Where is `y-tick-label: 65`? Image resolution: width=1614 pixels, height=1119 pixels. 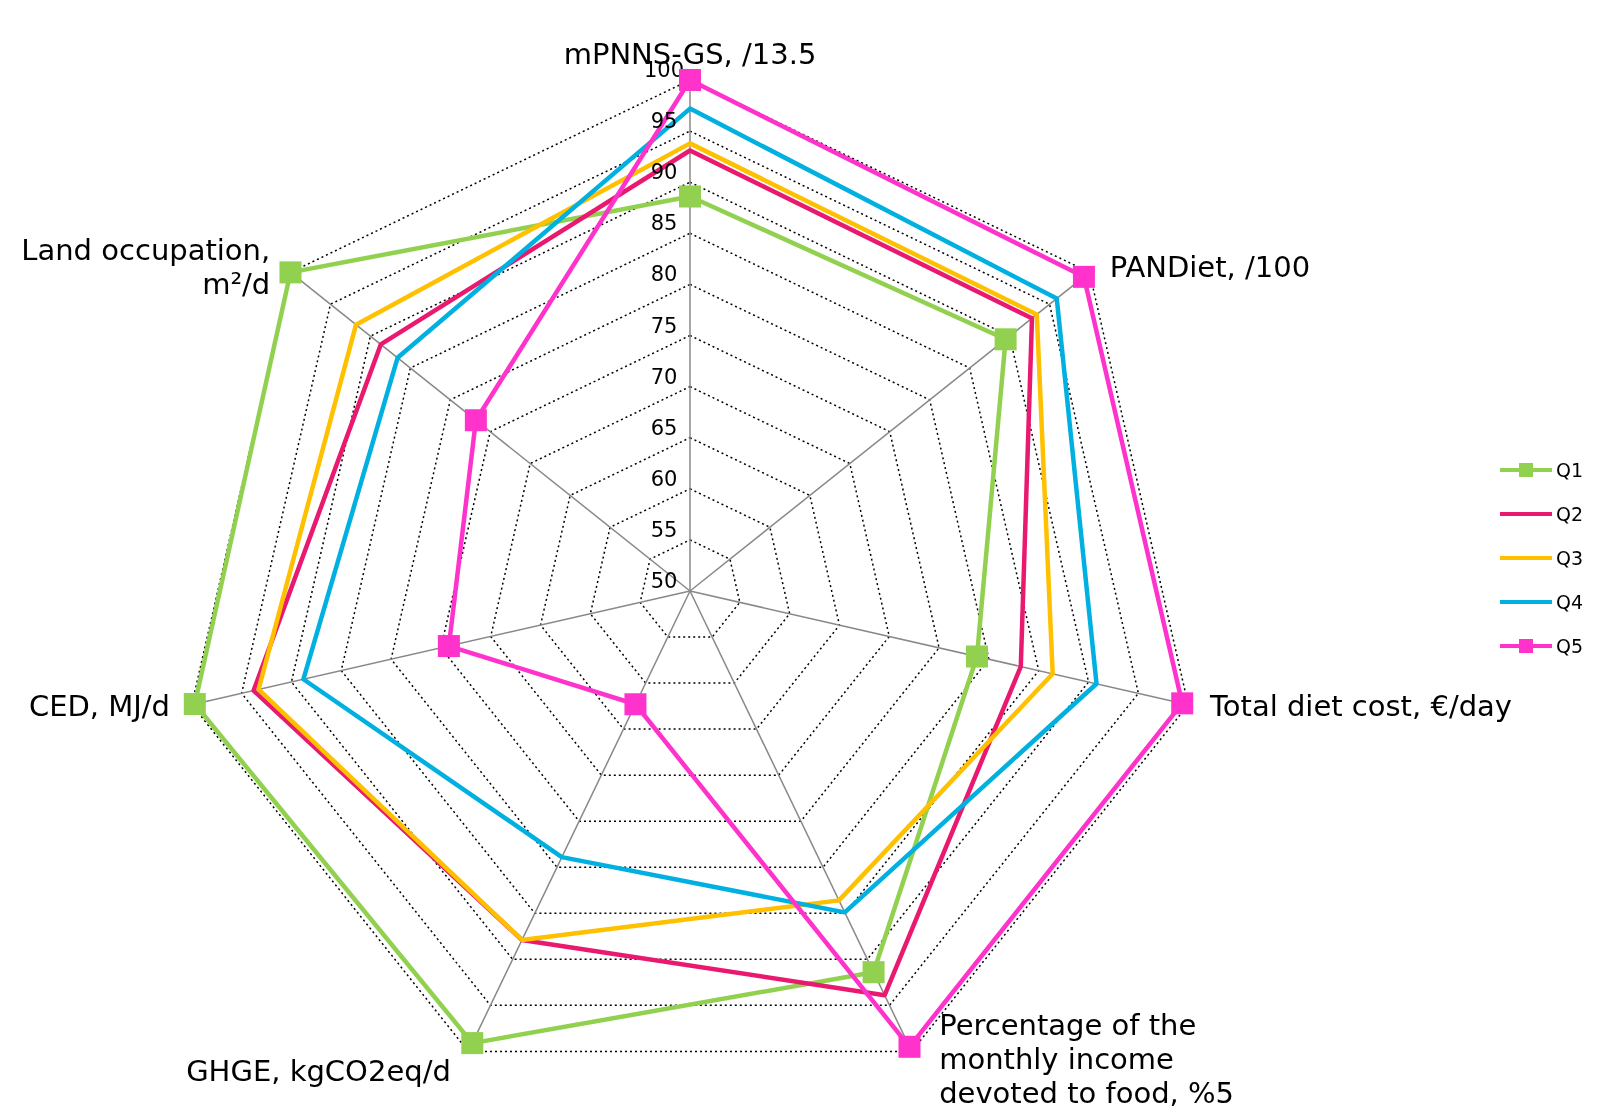
y-tick-label: 65 is located at coordinates (664, 427).